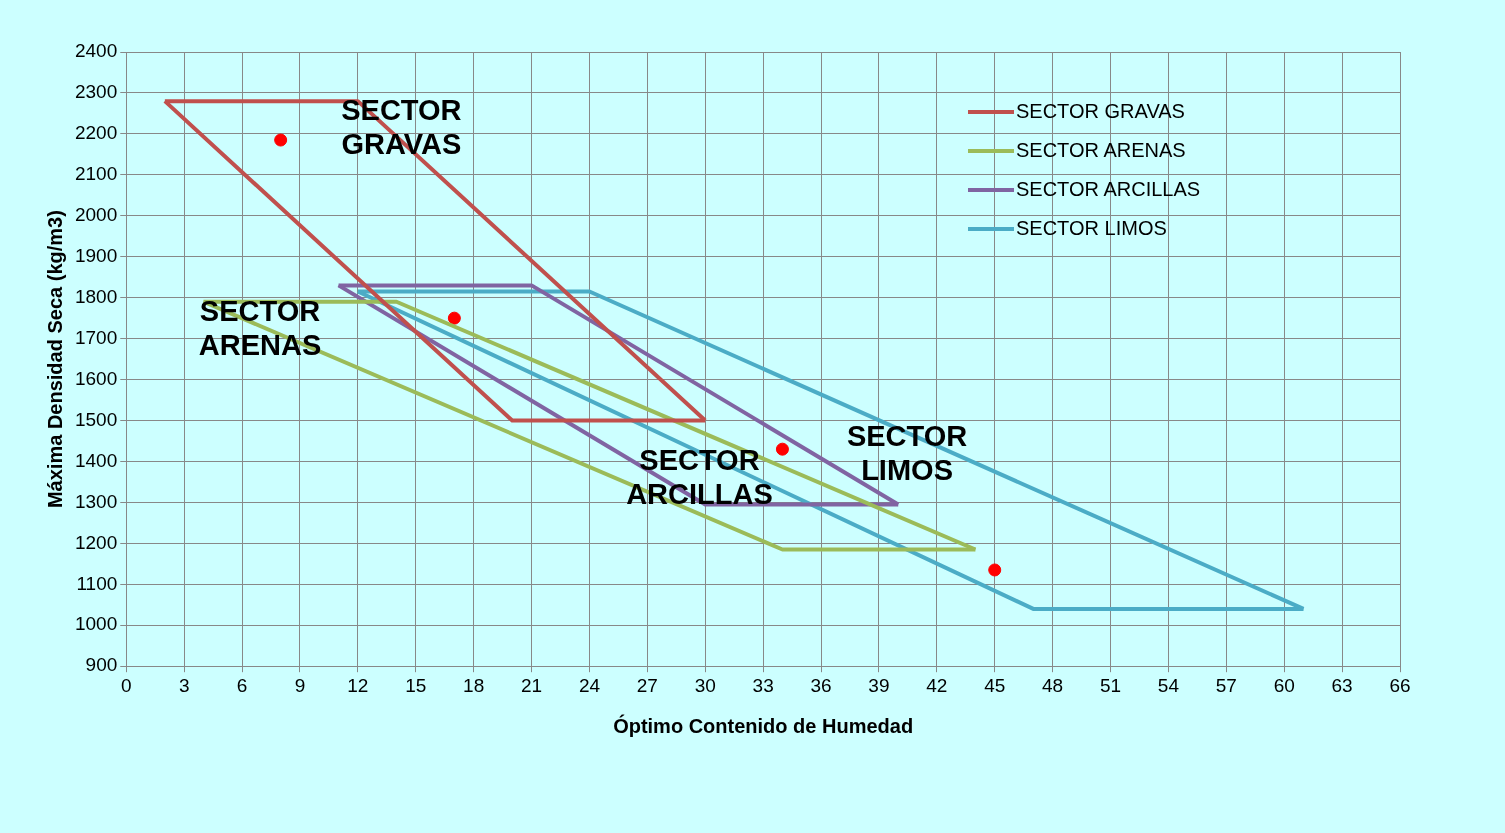 The image size is (1505, 833). Describe the element at coordinates (1284, 685) in the screenshot. I see `x-tick-label: 60` at that location.